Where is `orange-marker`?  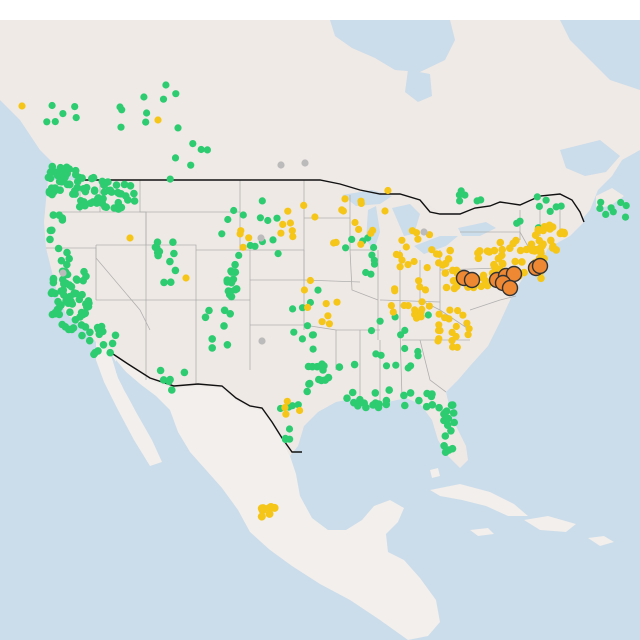 orange-marker is located at coordinates (510, 288).